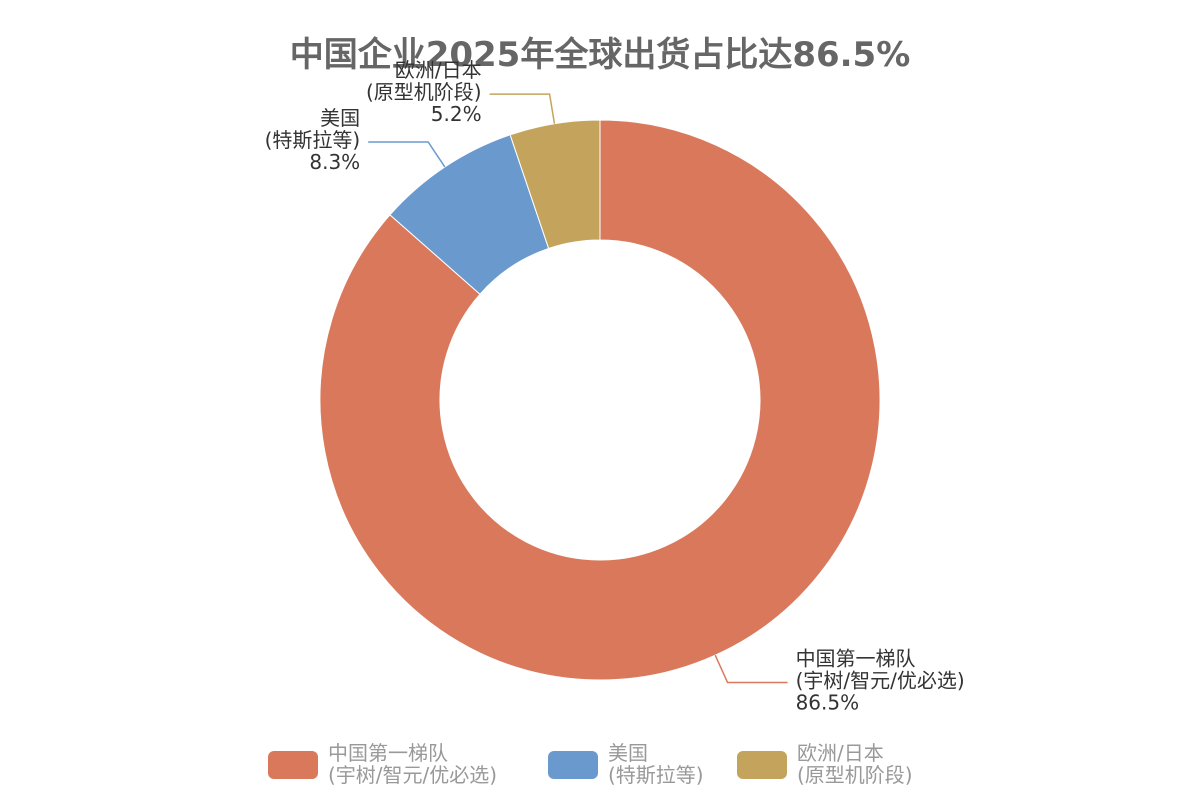 This screenshot has width=1200, height=800. I want to click on value-label: 5.2%, so click(456, 114).